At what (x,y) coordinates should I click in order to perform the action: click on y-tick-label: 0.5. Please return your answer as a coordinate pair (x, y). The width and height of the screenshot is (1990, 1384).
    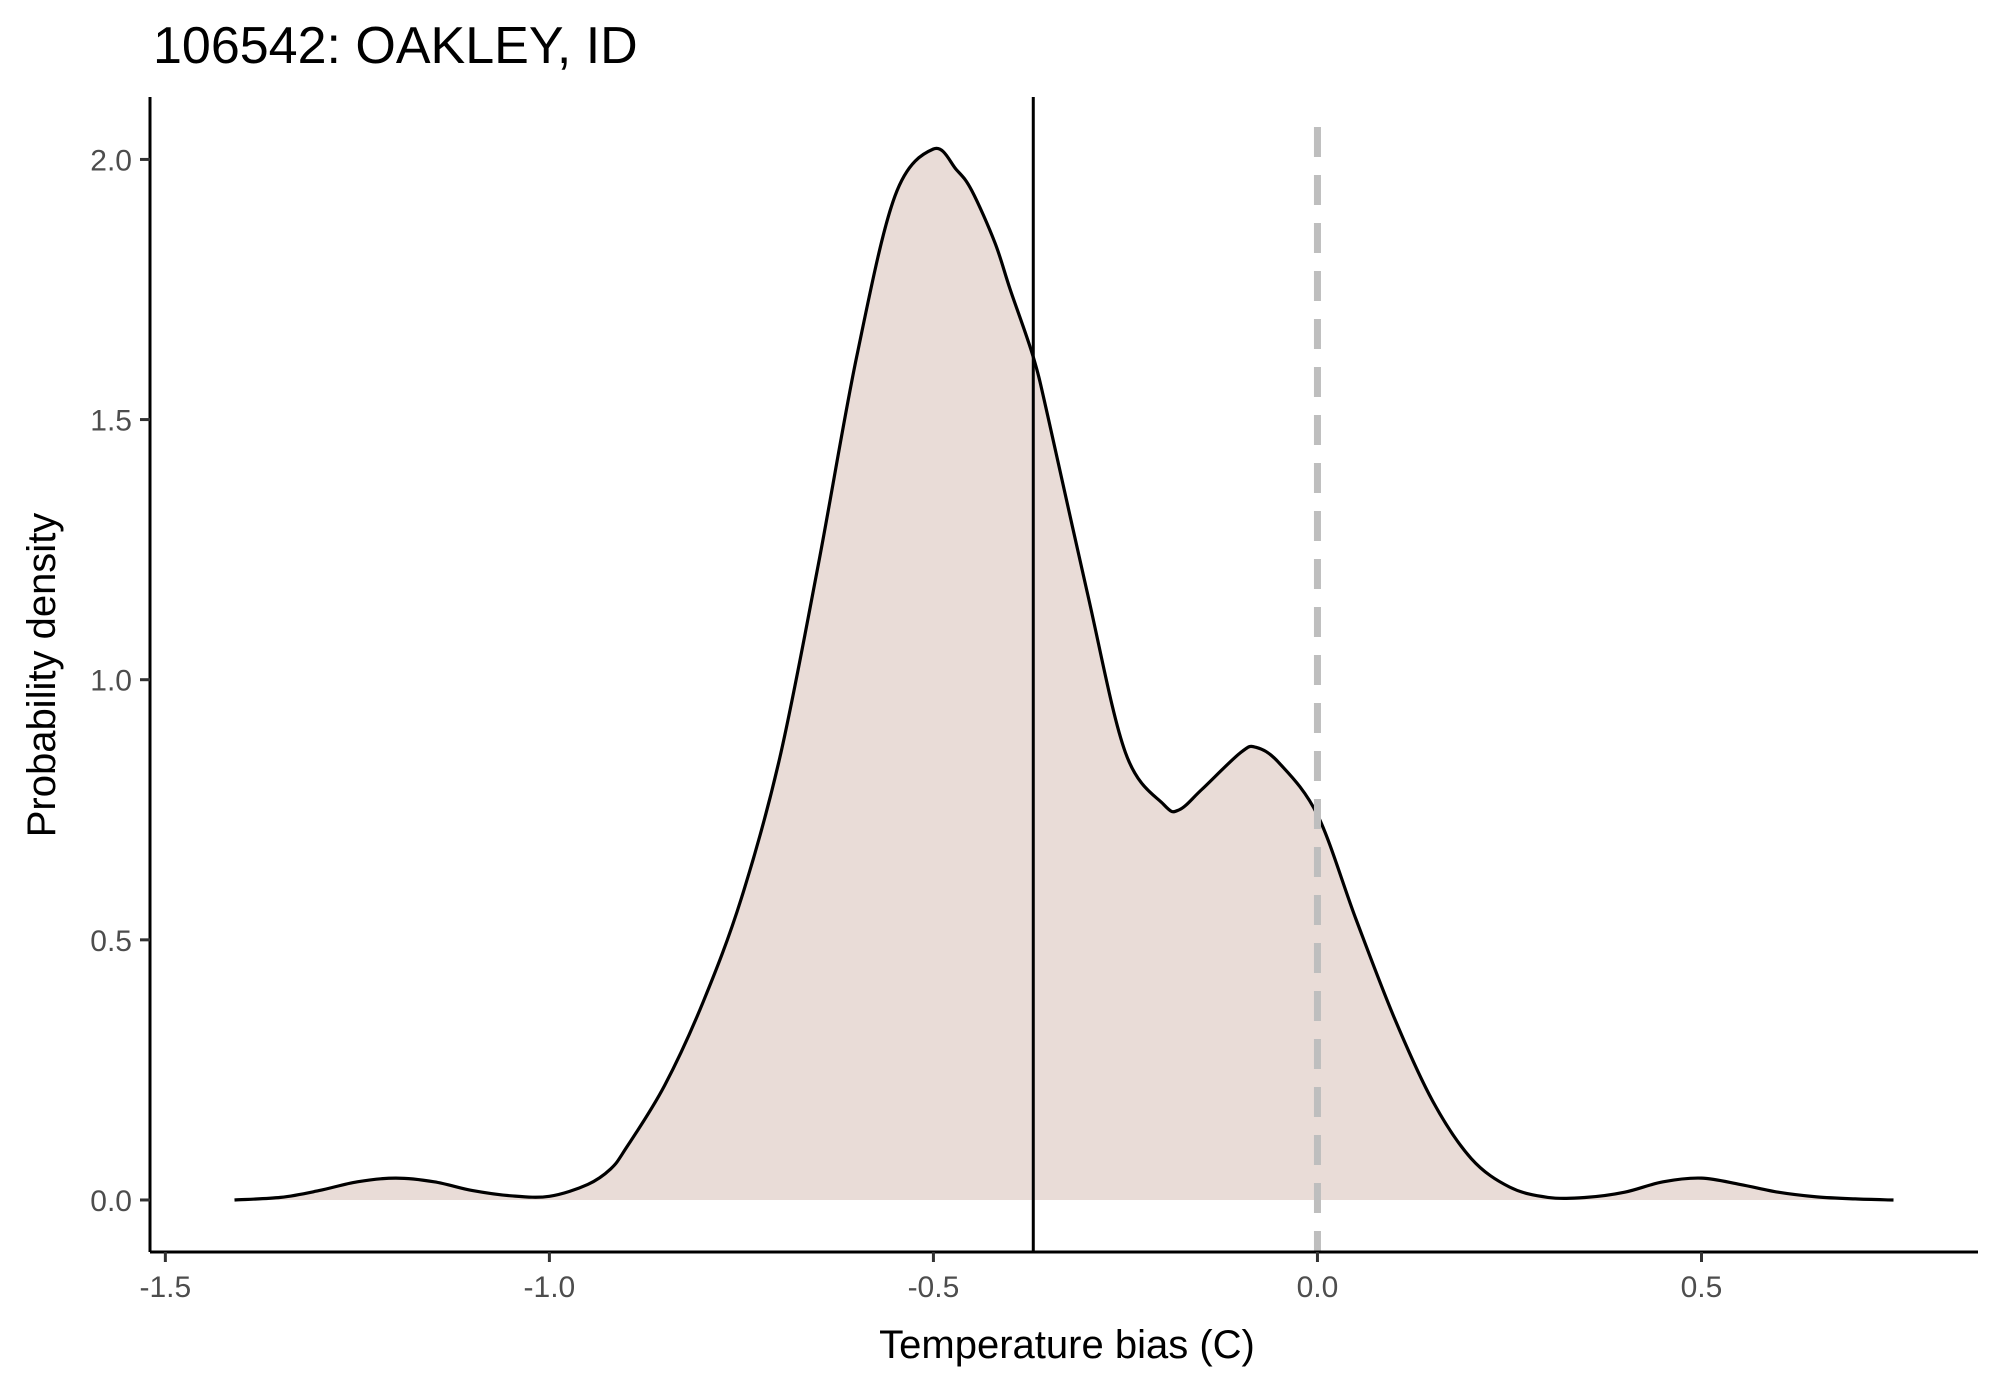
    Looking at the image, I should click on (111, 941).